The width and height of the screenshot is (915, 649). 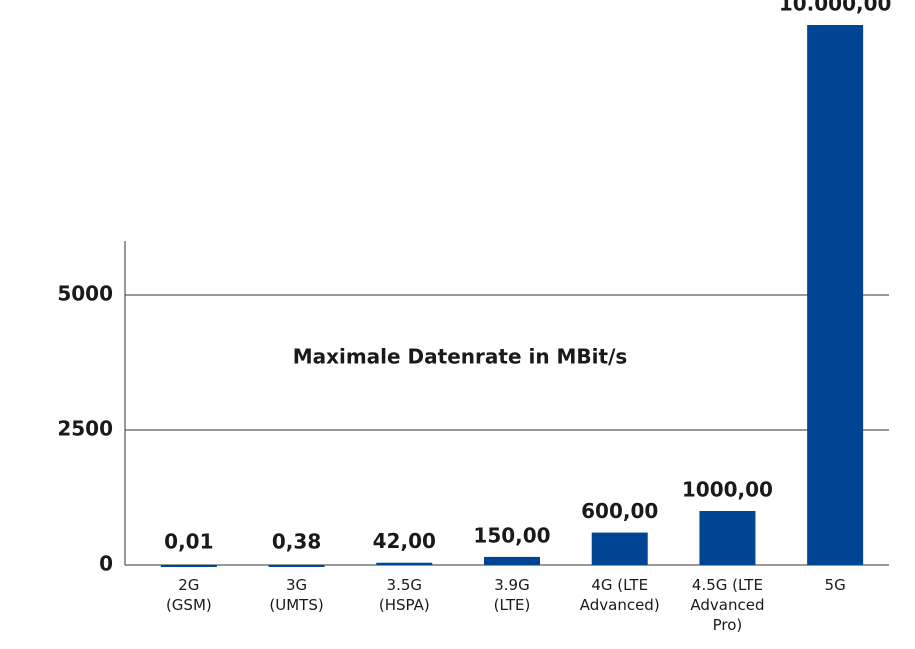 What do you see at coordinates (296, 542) in the screenshot?
I see `value-label: 0,38` at bounding box center [296, 542].